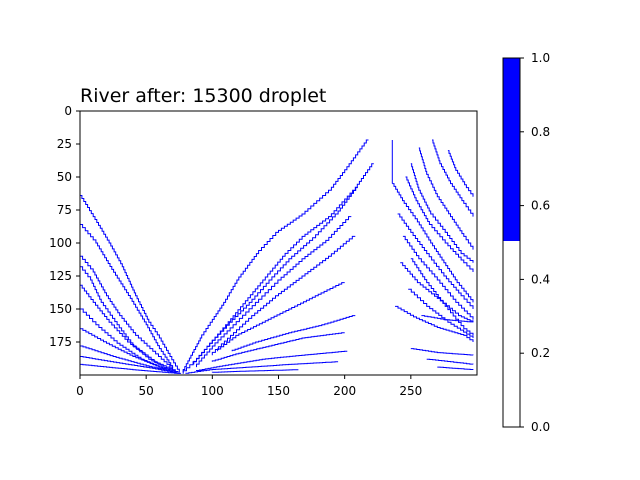  What do you see at coordinates (540, 279) in the screenshot?
I see `colorbar-tick-label: 0.4` at bounding box center [540, 279].